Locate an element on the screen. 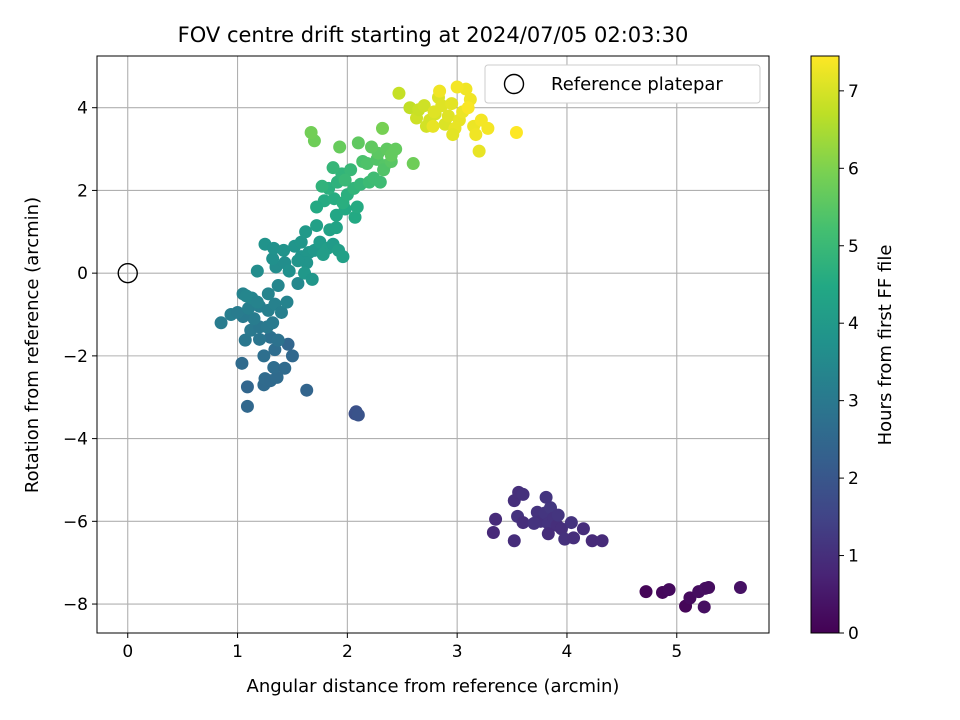 The width and height of the screenshot is (960, 720). y-axis-ticks: −8 −6 −4 −2 0 2 4 is located at coordinates (80, 357).